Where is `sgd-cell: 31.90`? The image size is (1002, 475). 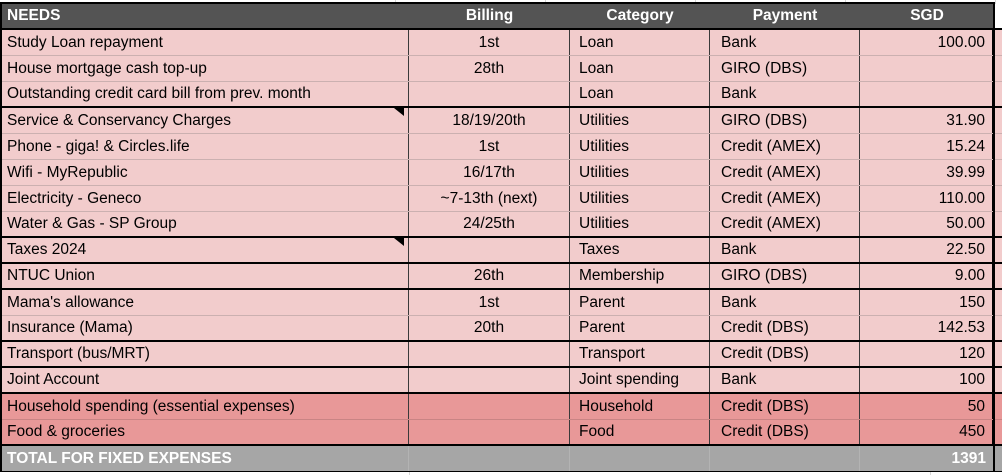 sgd-cell: 31.90 is located at coordinates (927, 120).